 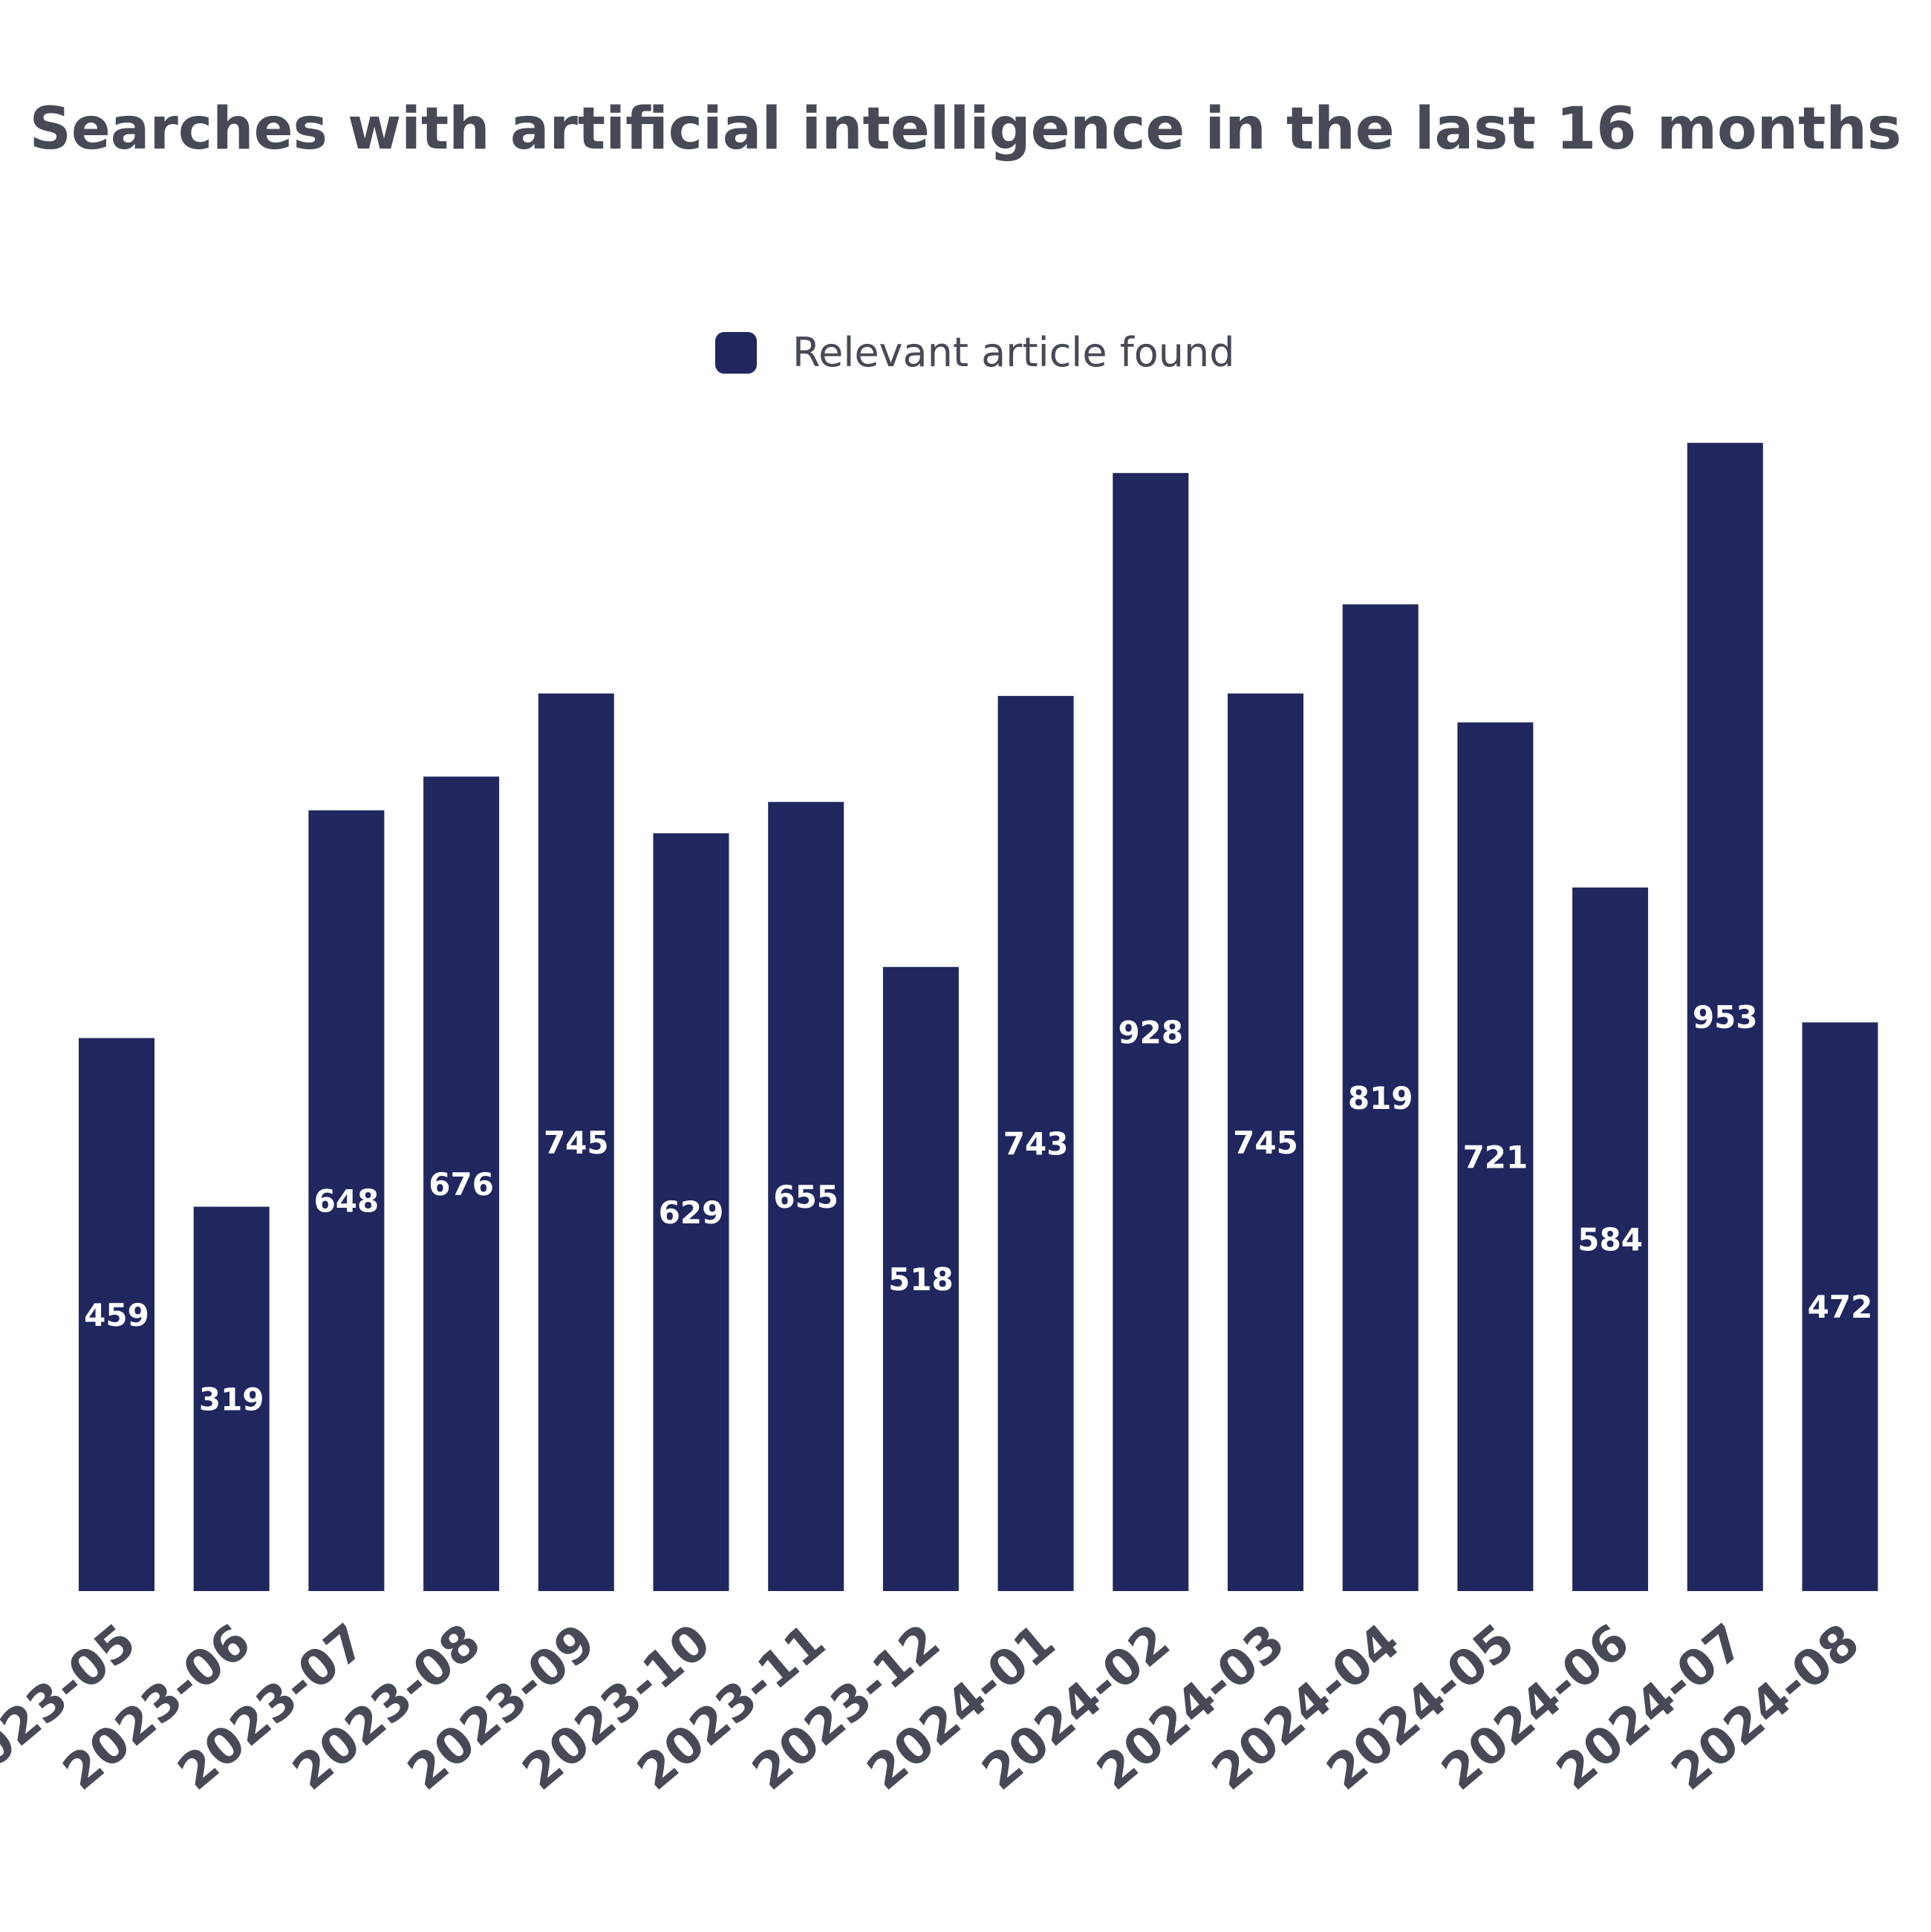 I want to click on bar-value-label: 584, so click(x=1610, y=1239).